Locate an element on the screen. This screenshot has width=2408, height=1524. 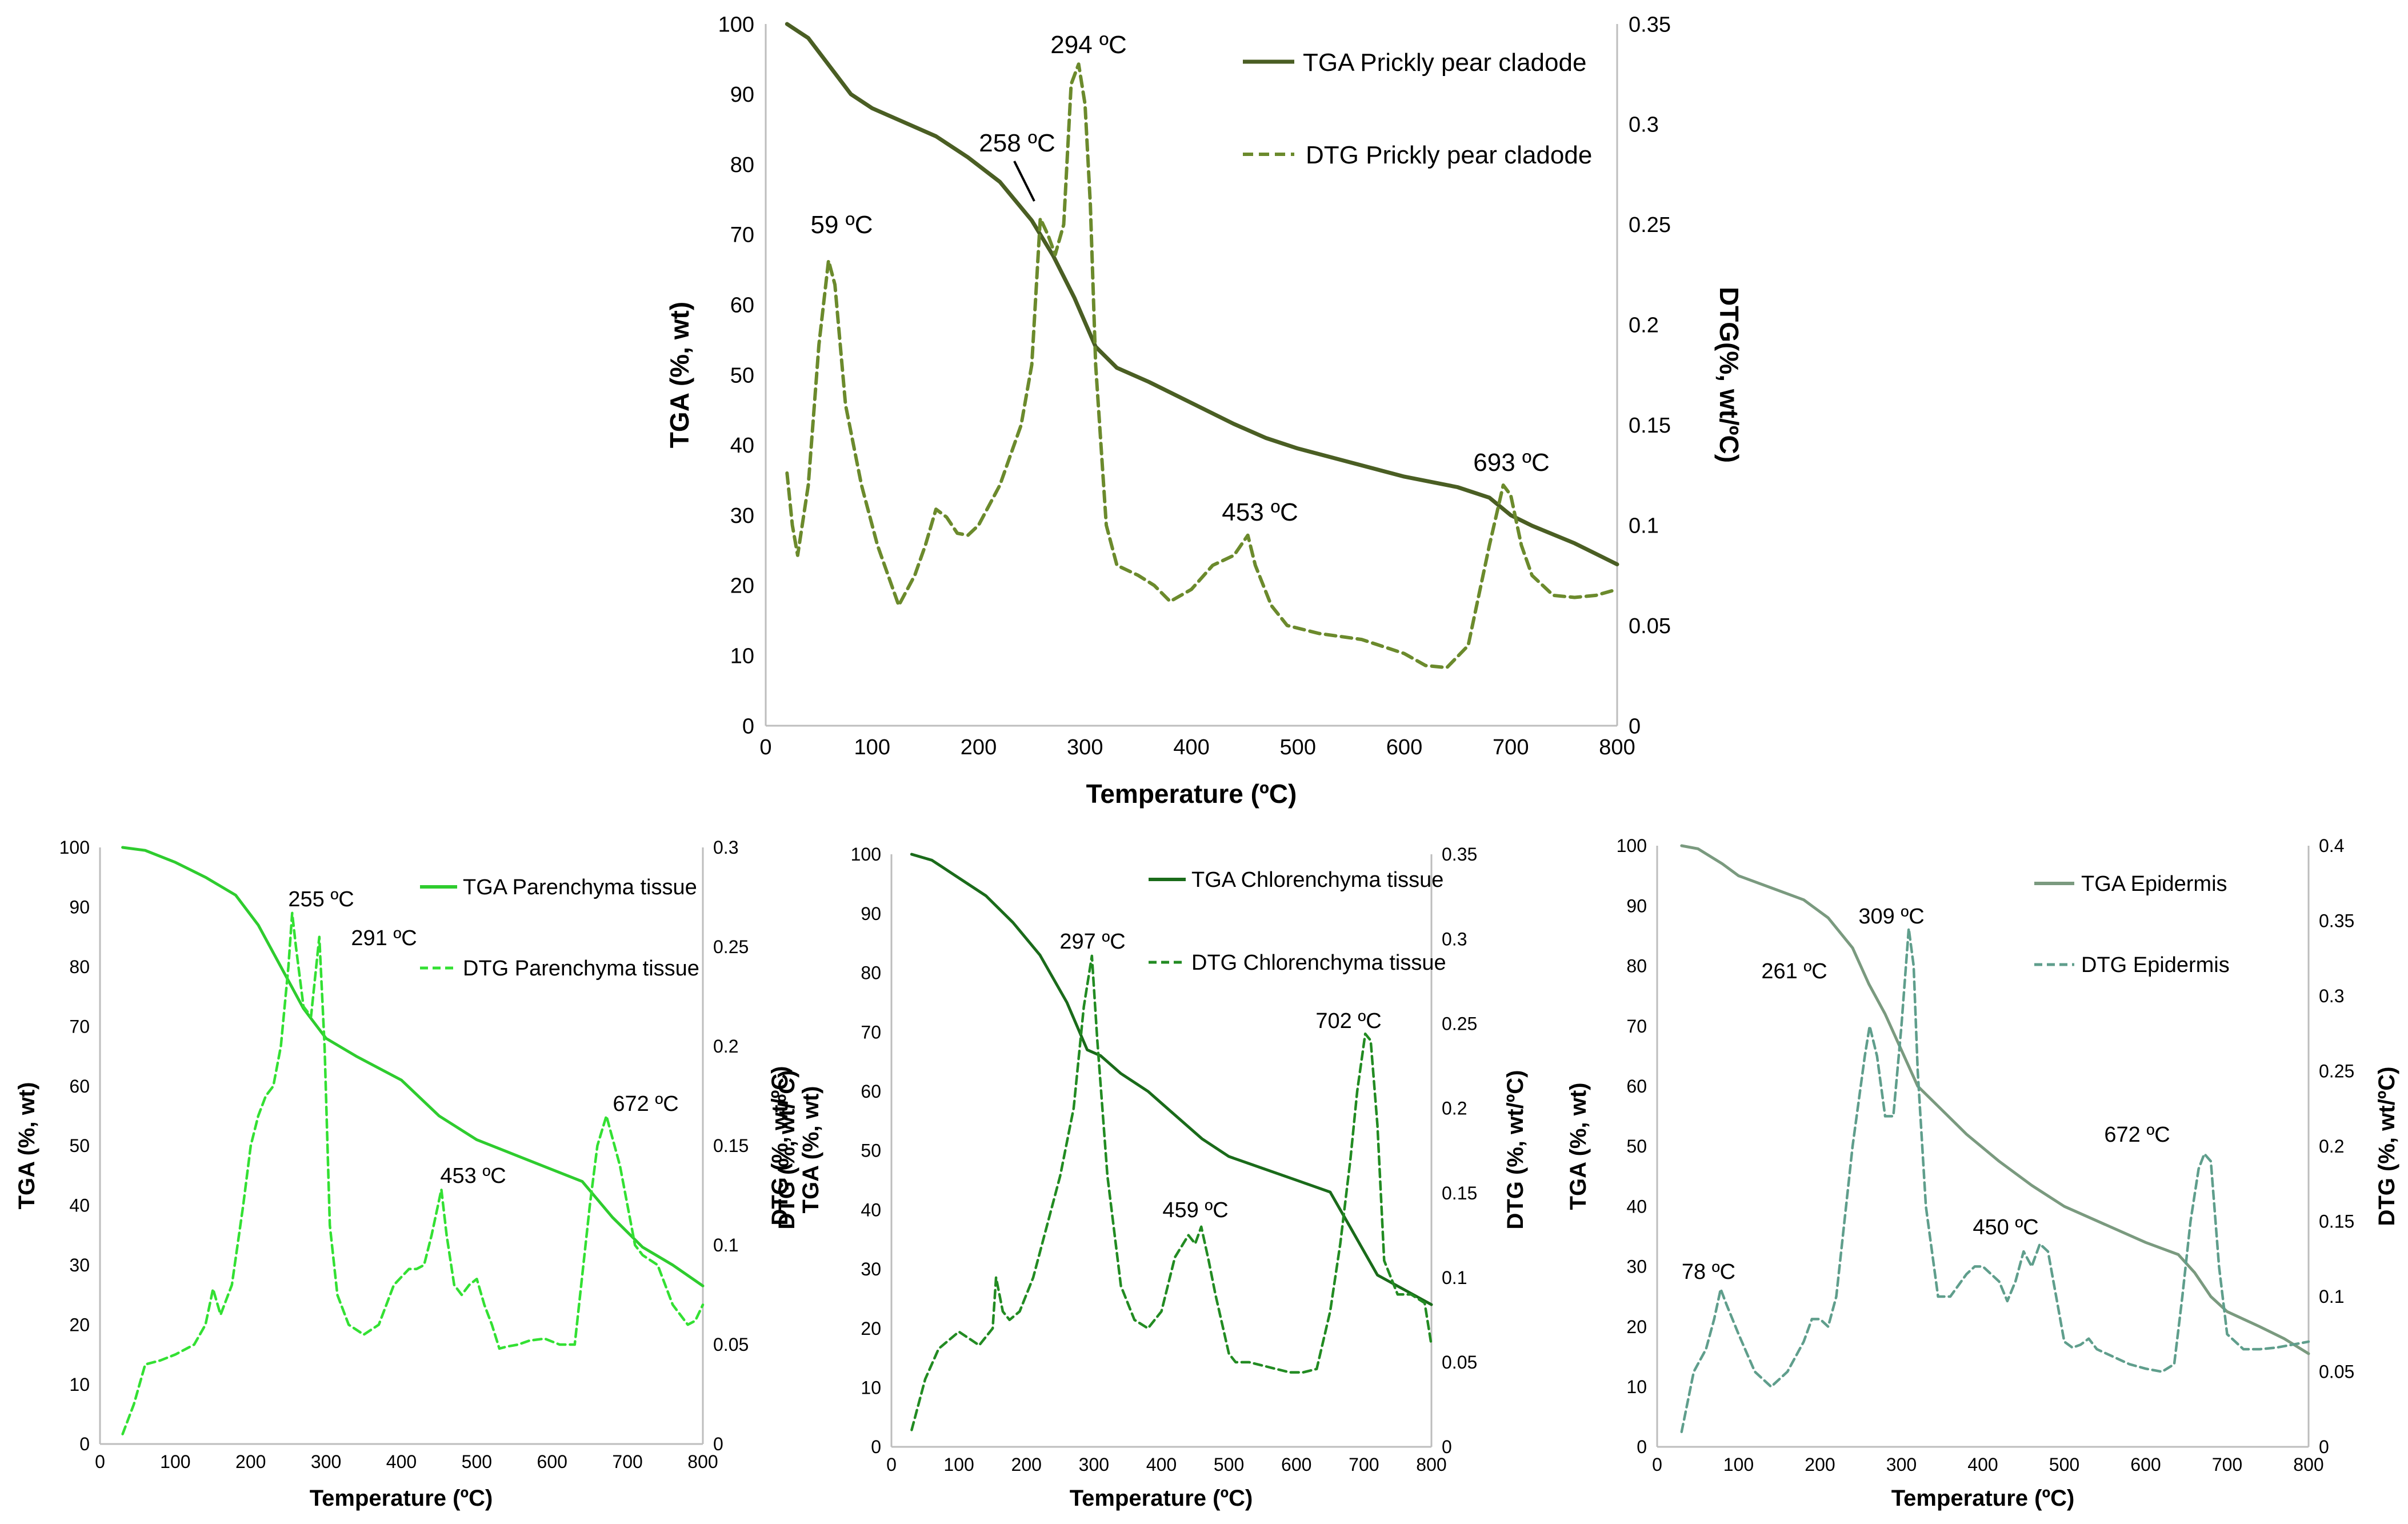
peak-label-59: 59 ºC is located at coordinates (841, 225).